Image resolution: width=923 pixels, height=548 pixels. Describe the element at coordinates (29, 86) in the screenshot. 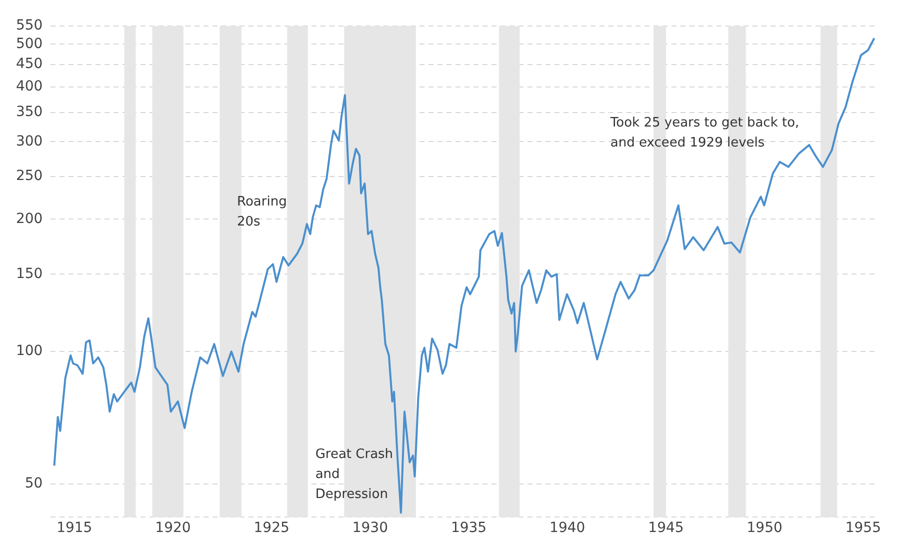

I see `y-tick-label: 400` at that location.